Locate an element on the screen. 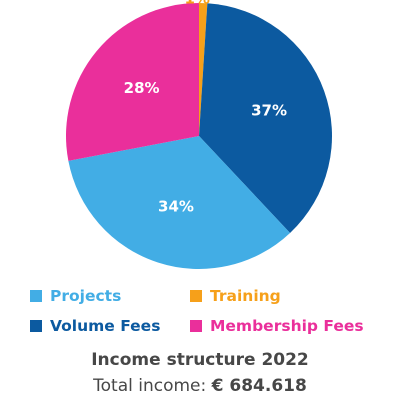 The image size is (400, 400). legend-item-membership-fees: Membership Fees is located at coordinates (277, 326).